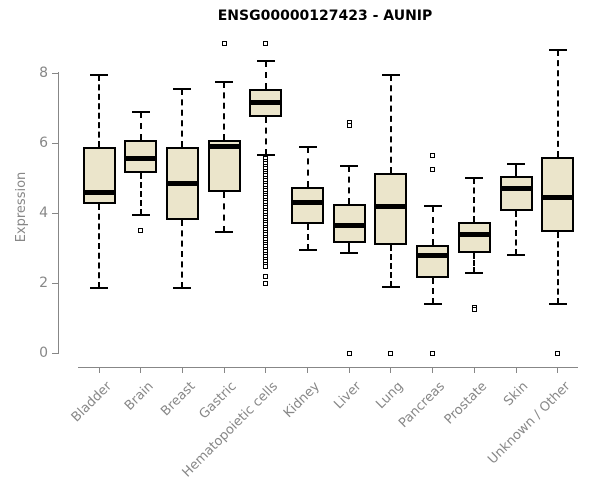  Describe the element at coordinates (390, 265) in the screenshot. I see `lower-whisker-lung` at that location.